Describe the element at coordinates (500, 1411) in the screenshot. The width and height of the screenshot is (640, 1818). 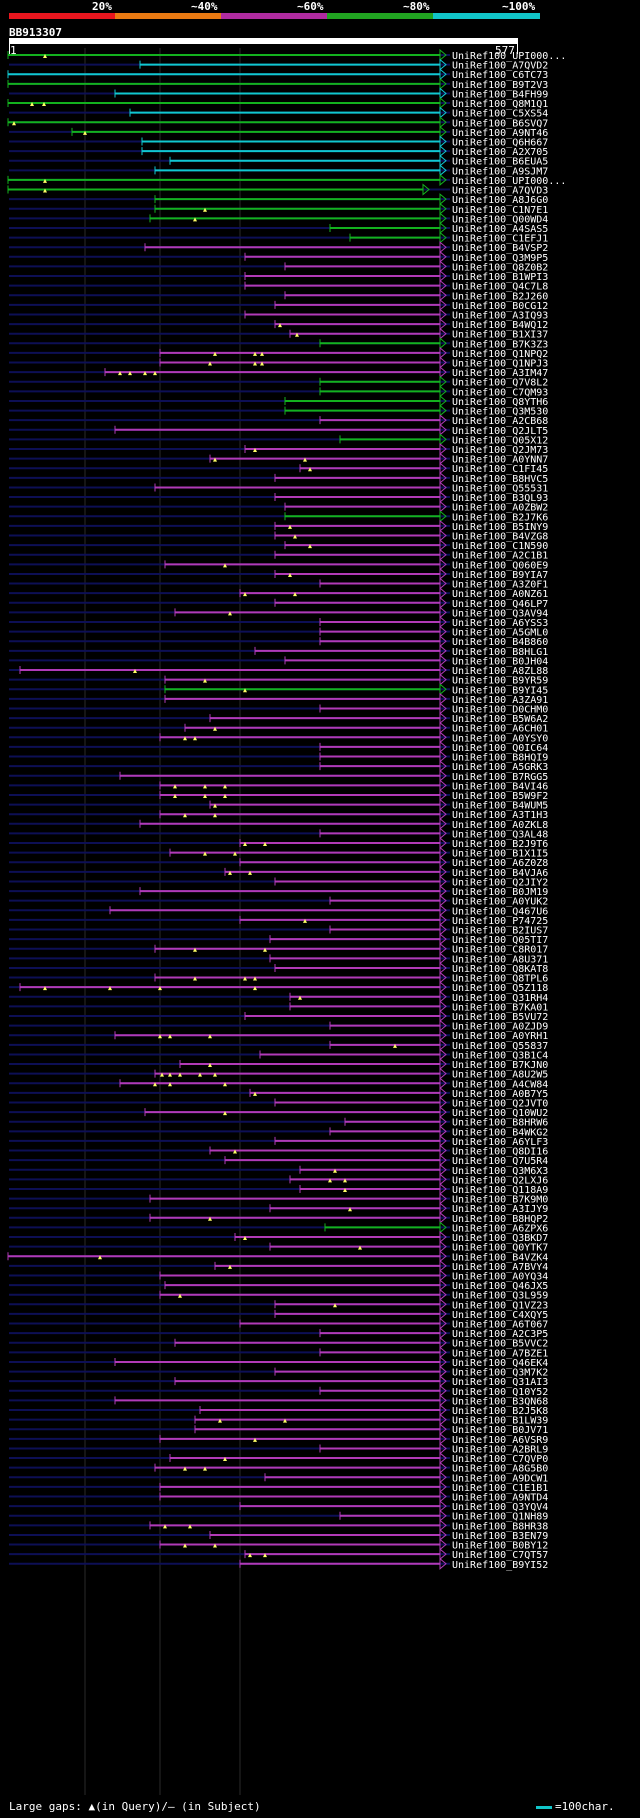
I see `hit-label: UniRef100_B2J5K8` at that location.